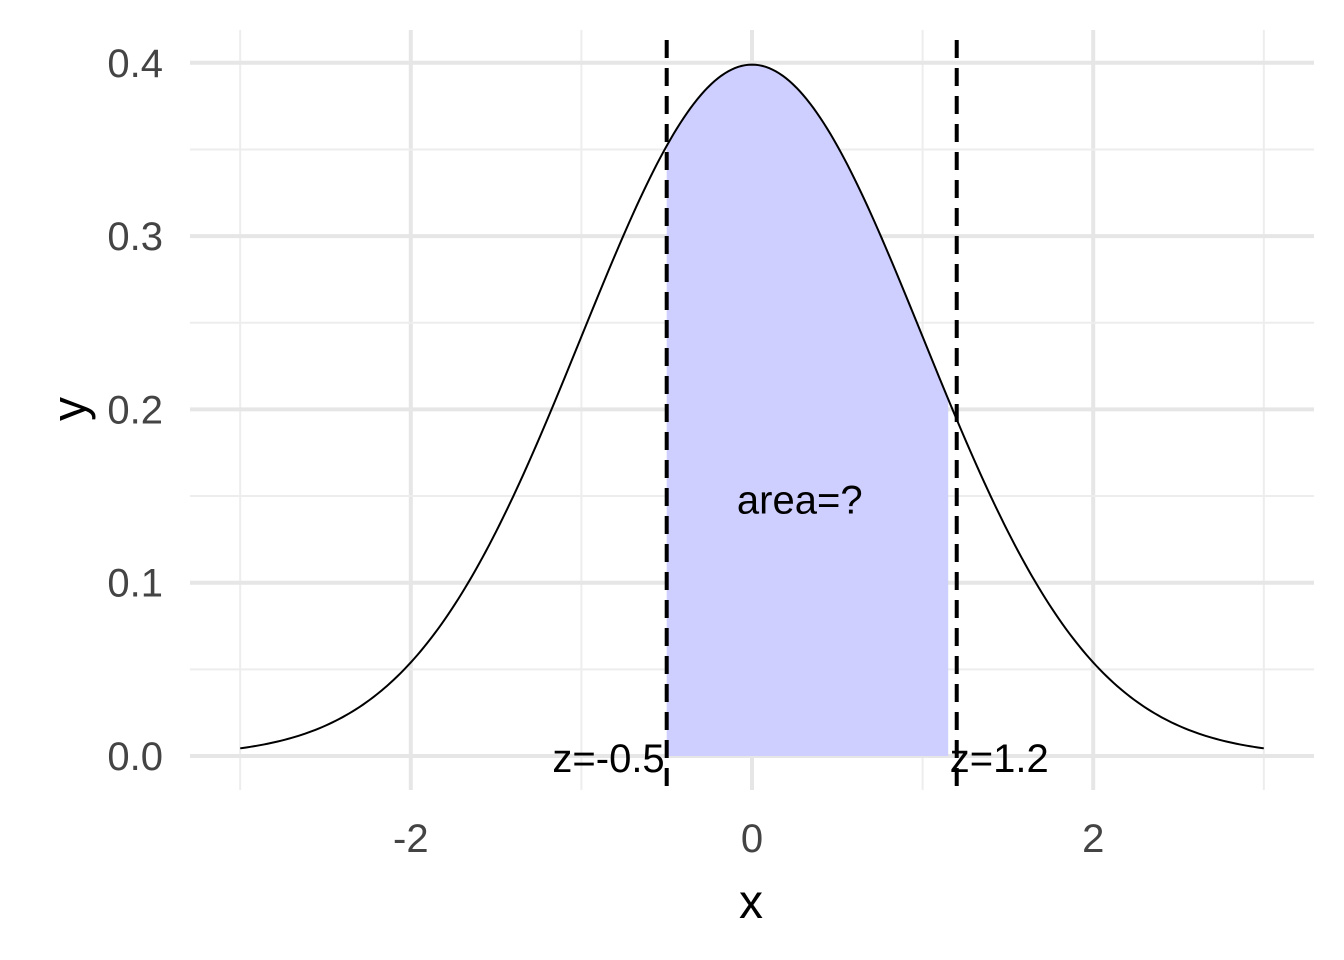 This screenshot has width=1344, height=960. I want to click on x-axis-title: x, so click(751, 902).